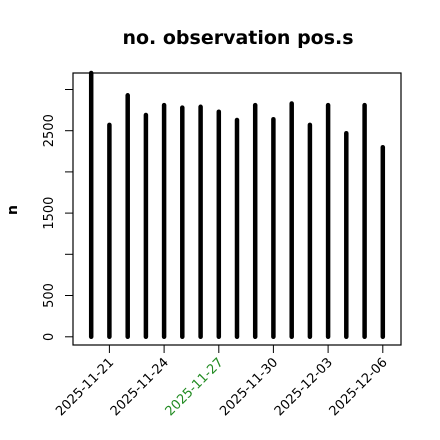 The width and height of the screenshot is (440, 440). Describe the element at coordinates (49, 130) in the screenshot. I see `y-tick-label: 2500` at that location.